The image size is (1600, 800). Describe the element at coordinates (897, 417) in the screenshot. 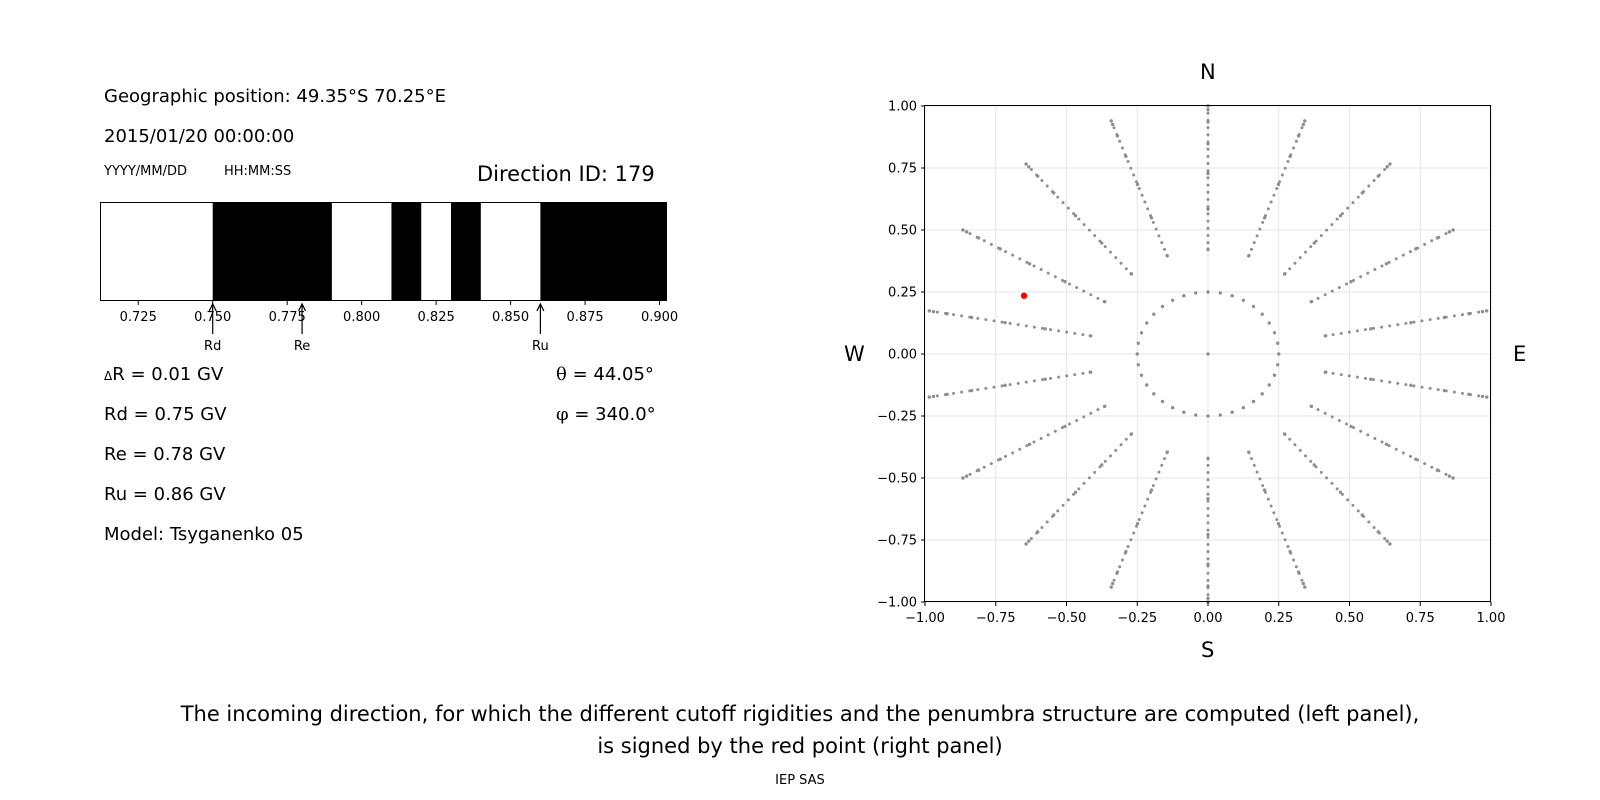

I see `y-tick-label: −0.25` at that location.